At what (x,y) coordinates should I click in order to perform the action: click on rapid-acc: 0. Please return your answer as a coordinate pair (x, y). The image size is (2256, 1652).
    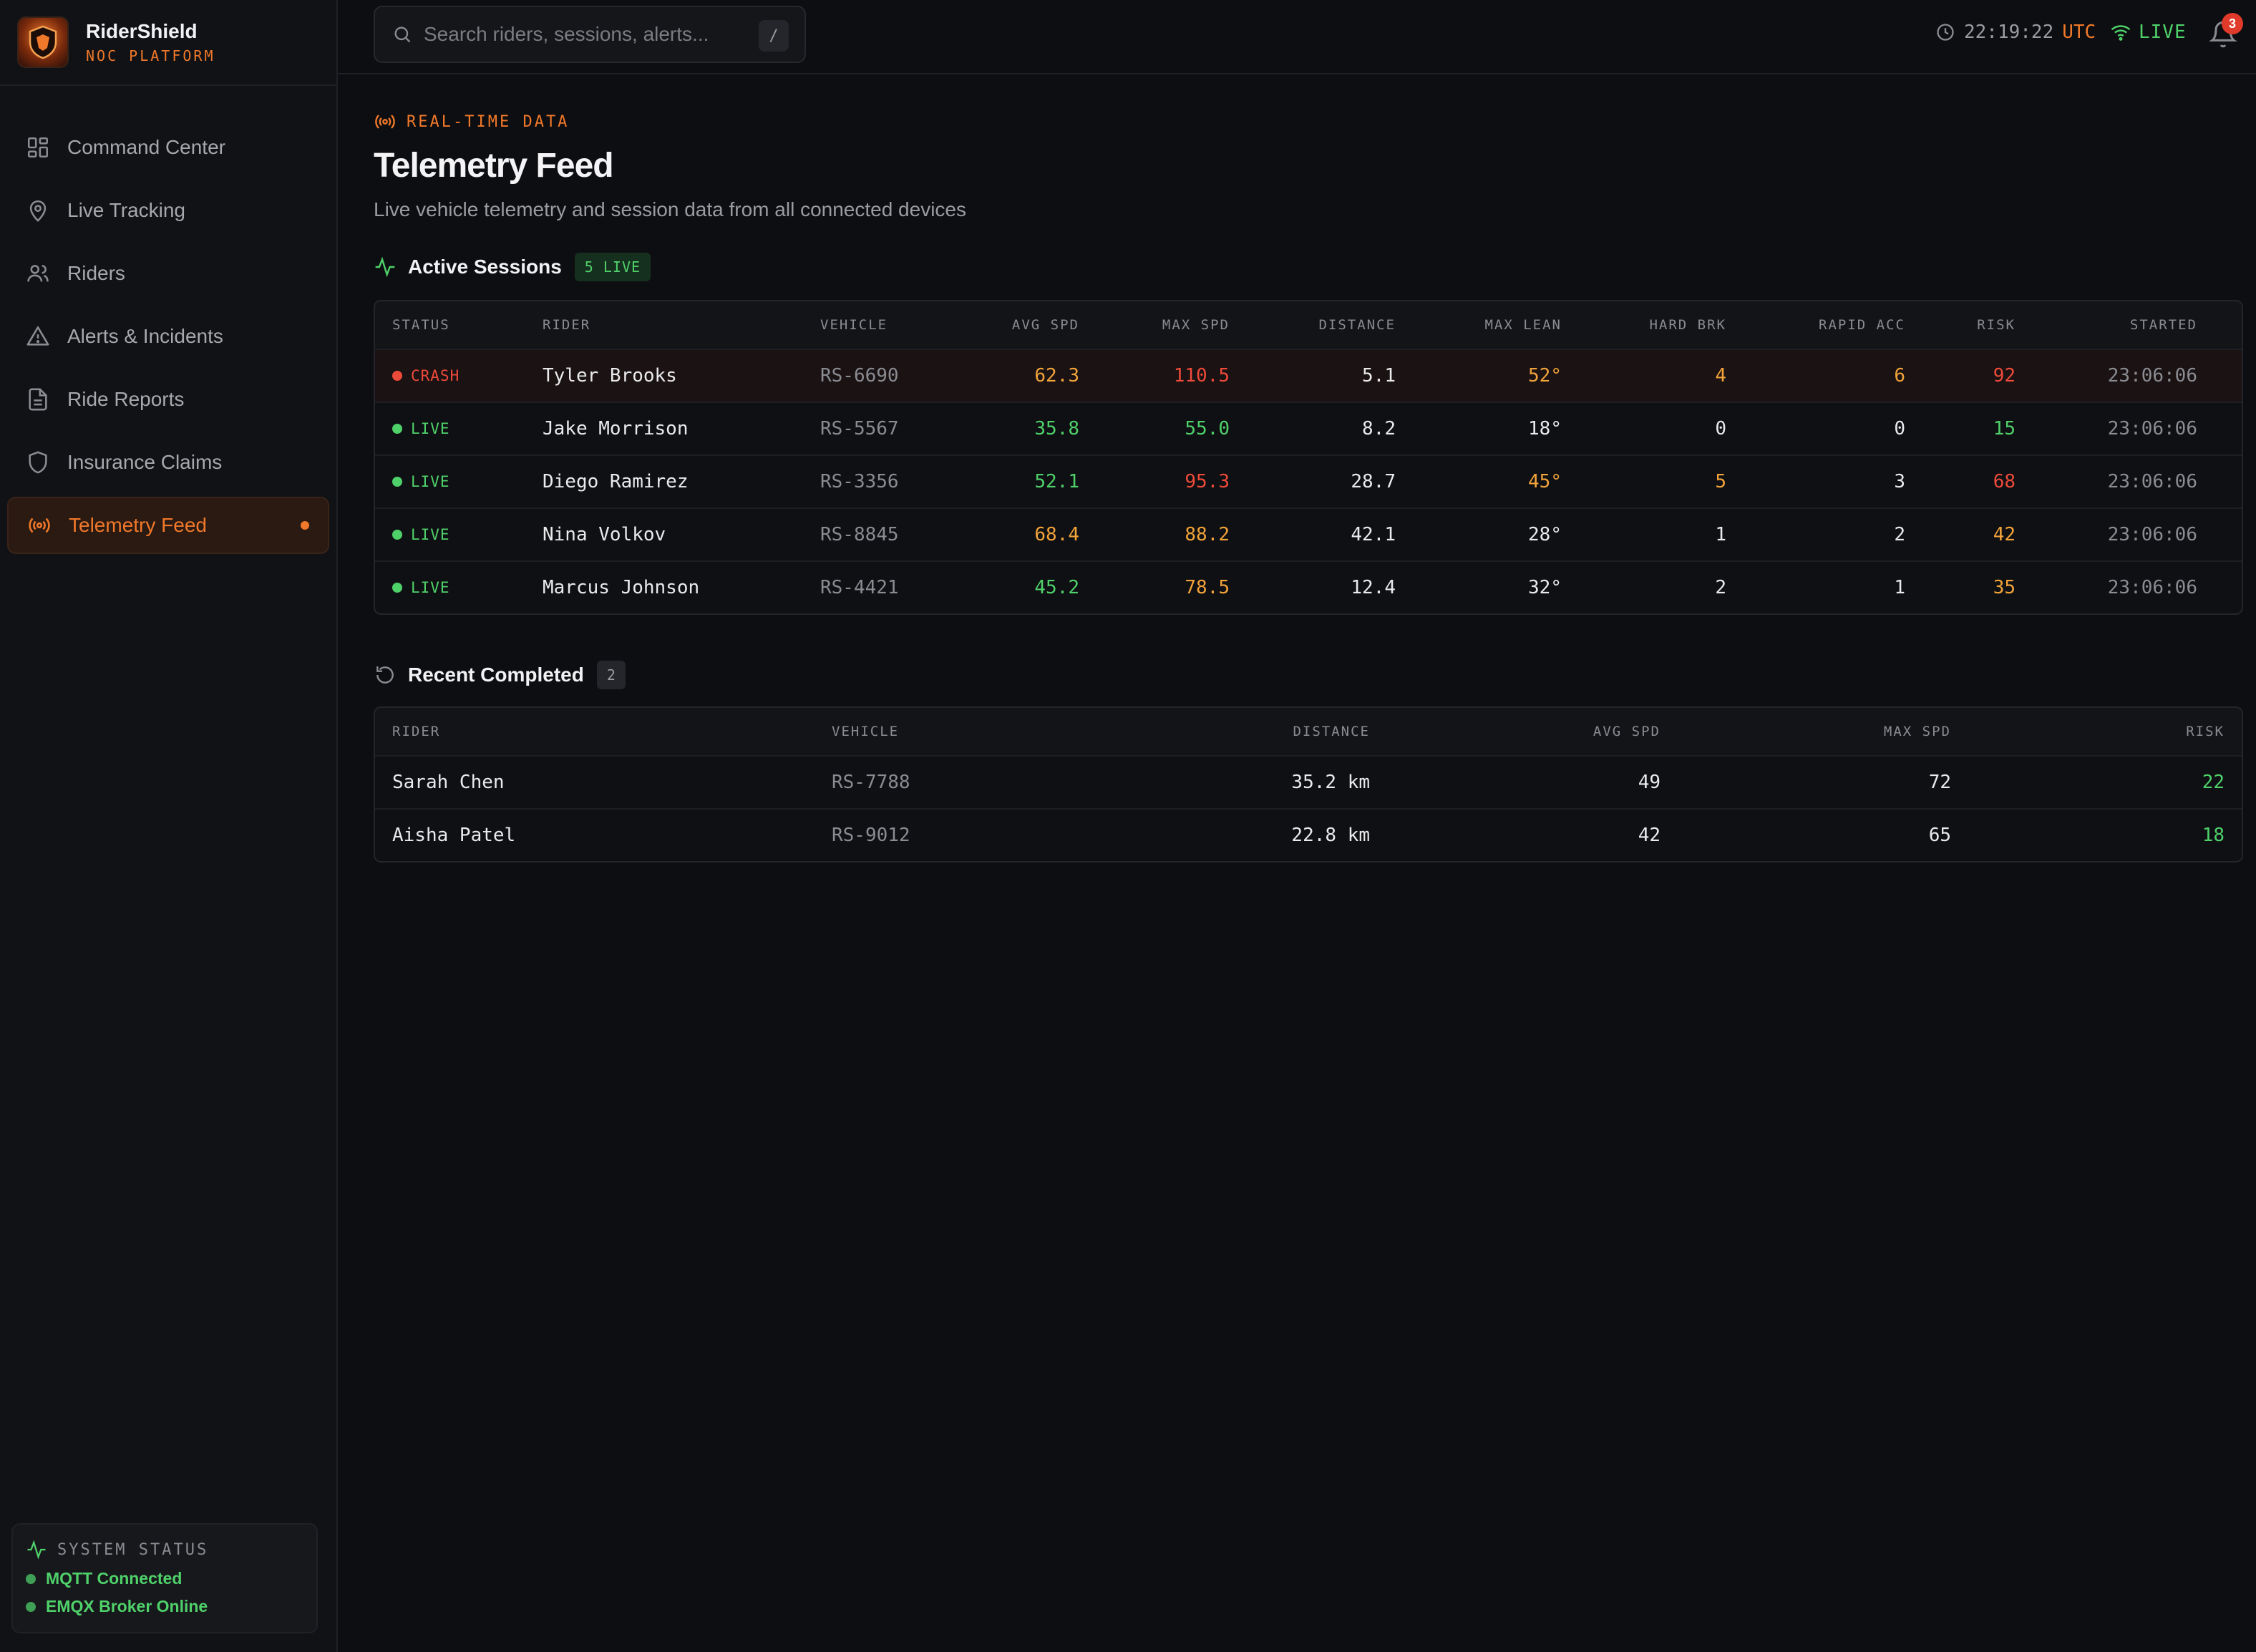
    Looking at the image, I should click on (1899, 428).